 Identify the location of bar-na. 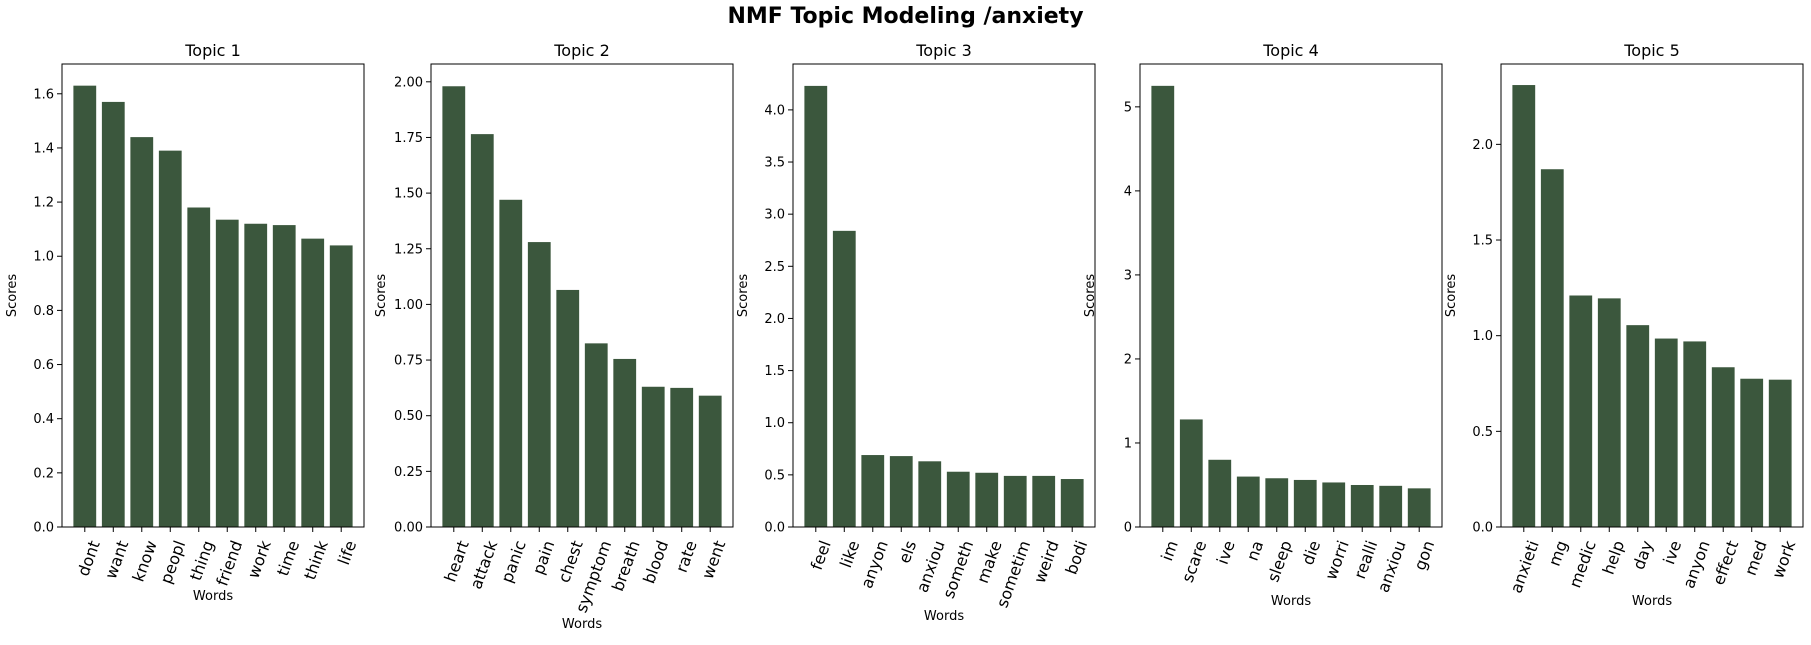
(1248, 501).